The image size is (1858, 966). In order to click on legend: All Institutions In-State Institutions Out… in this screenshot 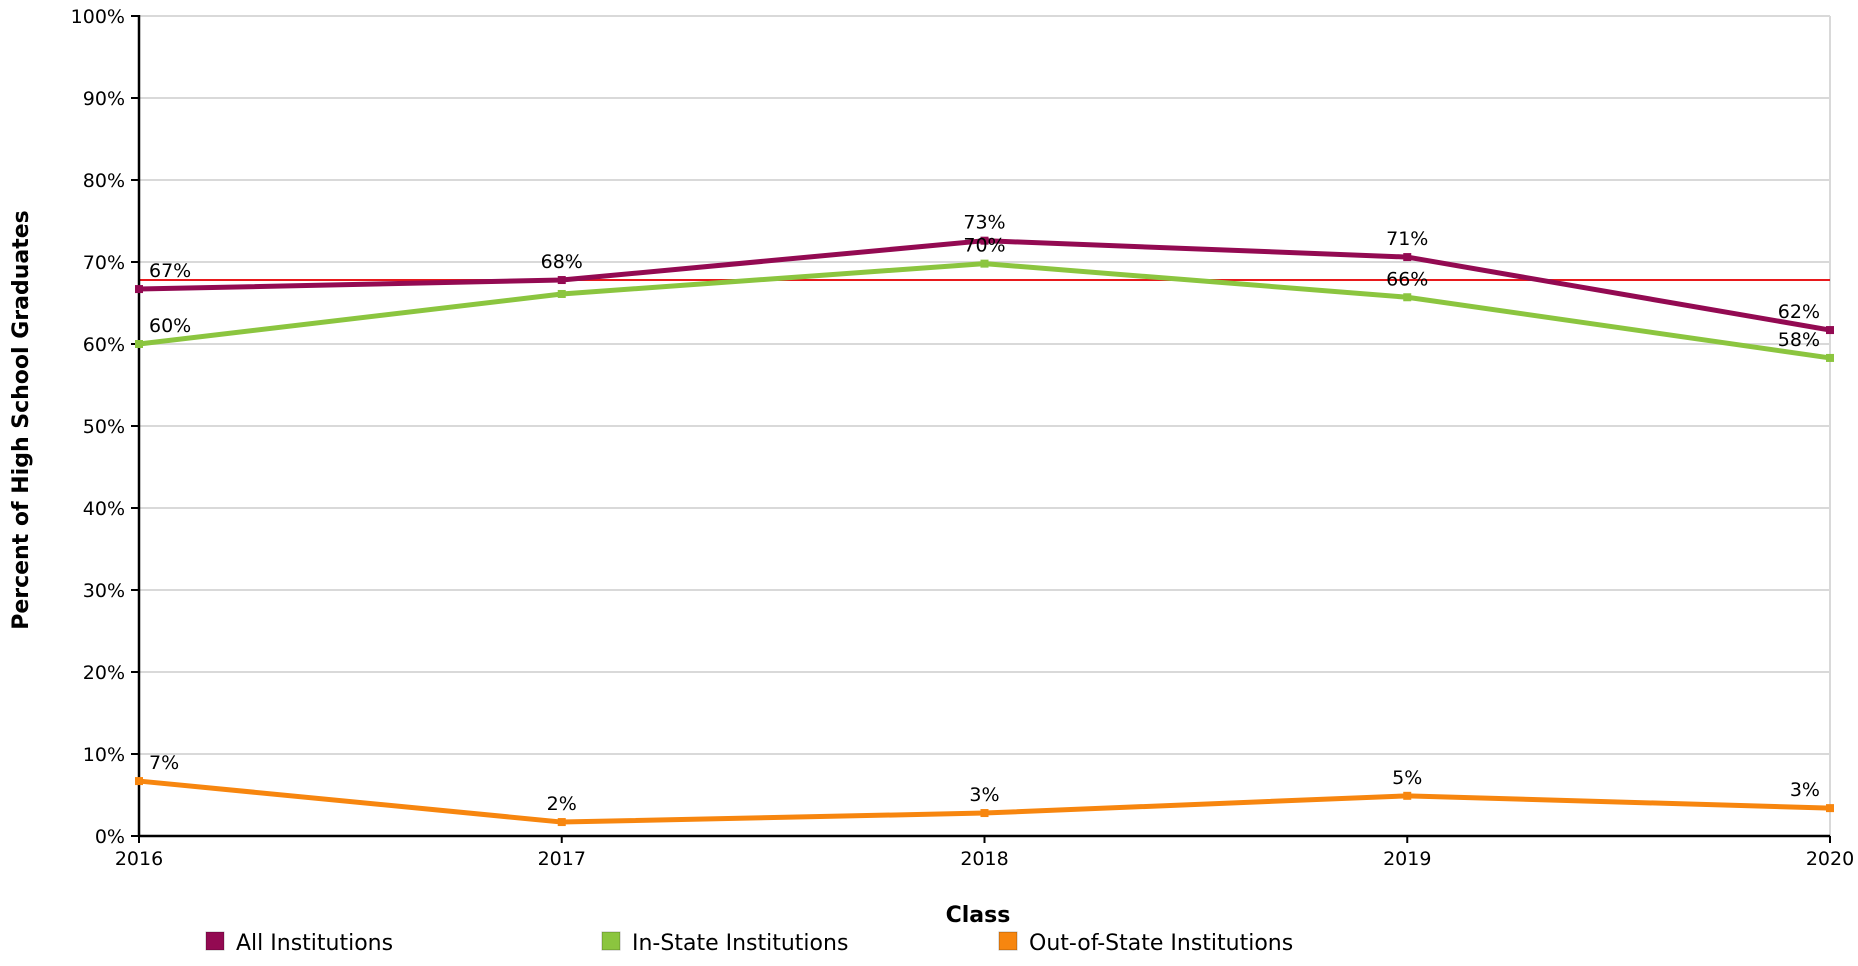, I will do `click(749, 943)`.